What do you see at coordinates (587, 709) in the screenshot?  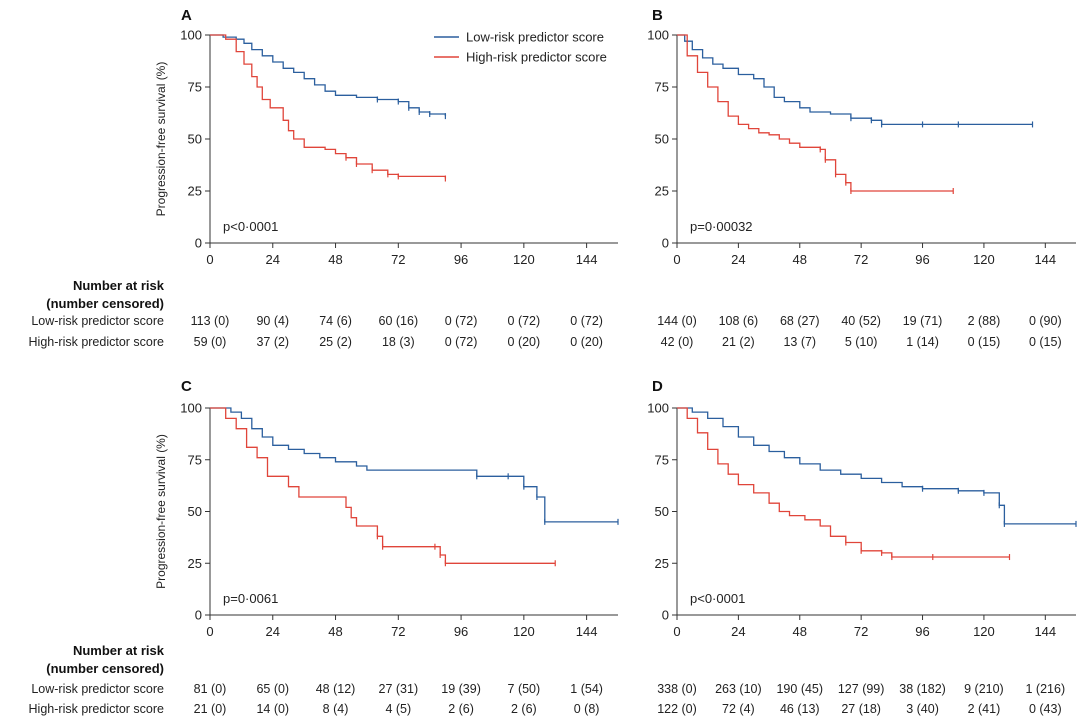 I see `risk-cell: 0 (8)` at bounding box center [587, 709].